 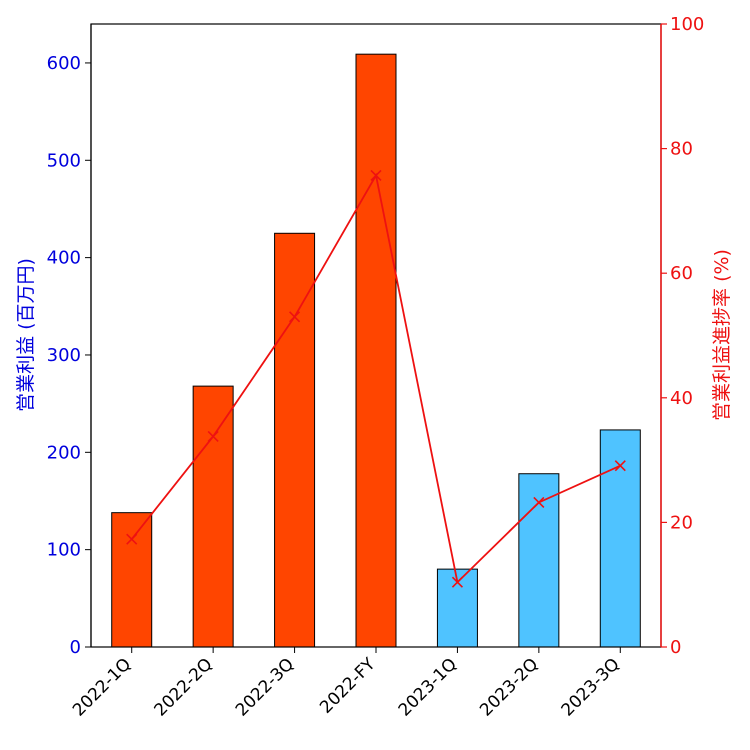 I want to click on x-tick-label-2023-3Q: 2023-3Q, so click(x=591, y=687).